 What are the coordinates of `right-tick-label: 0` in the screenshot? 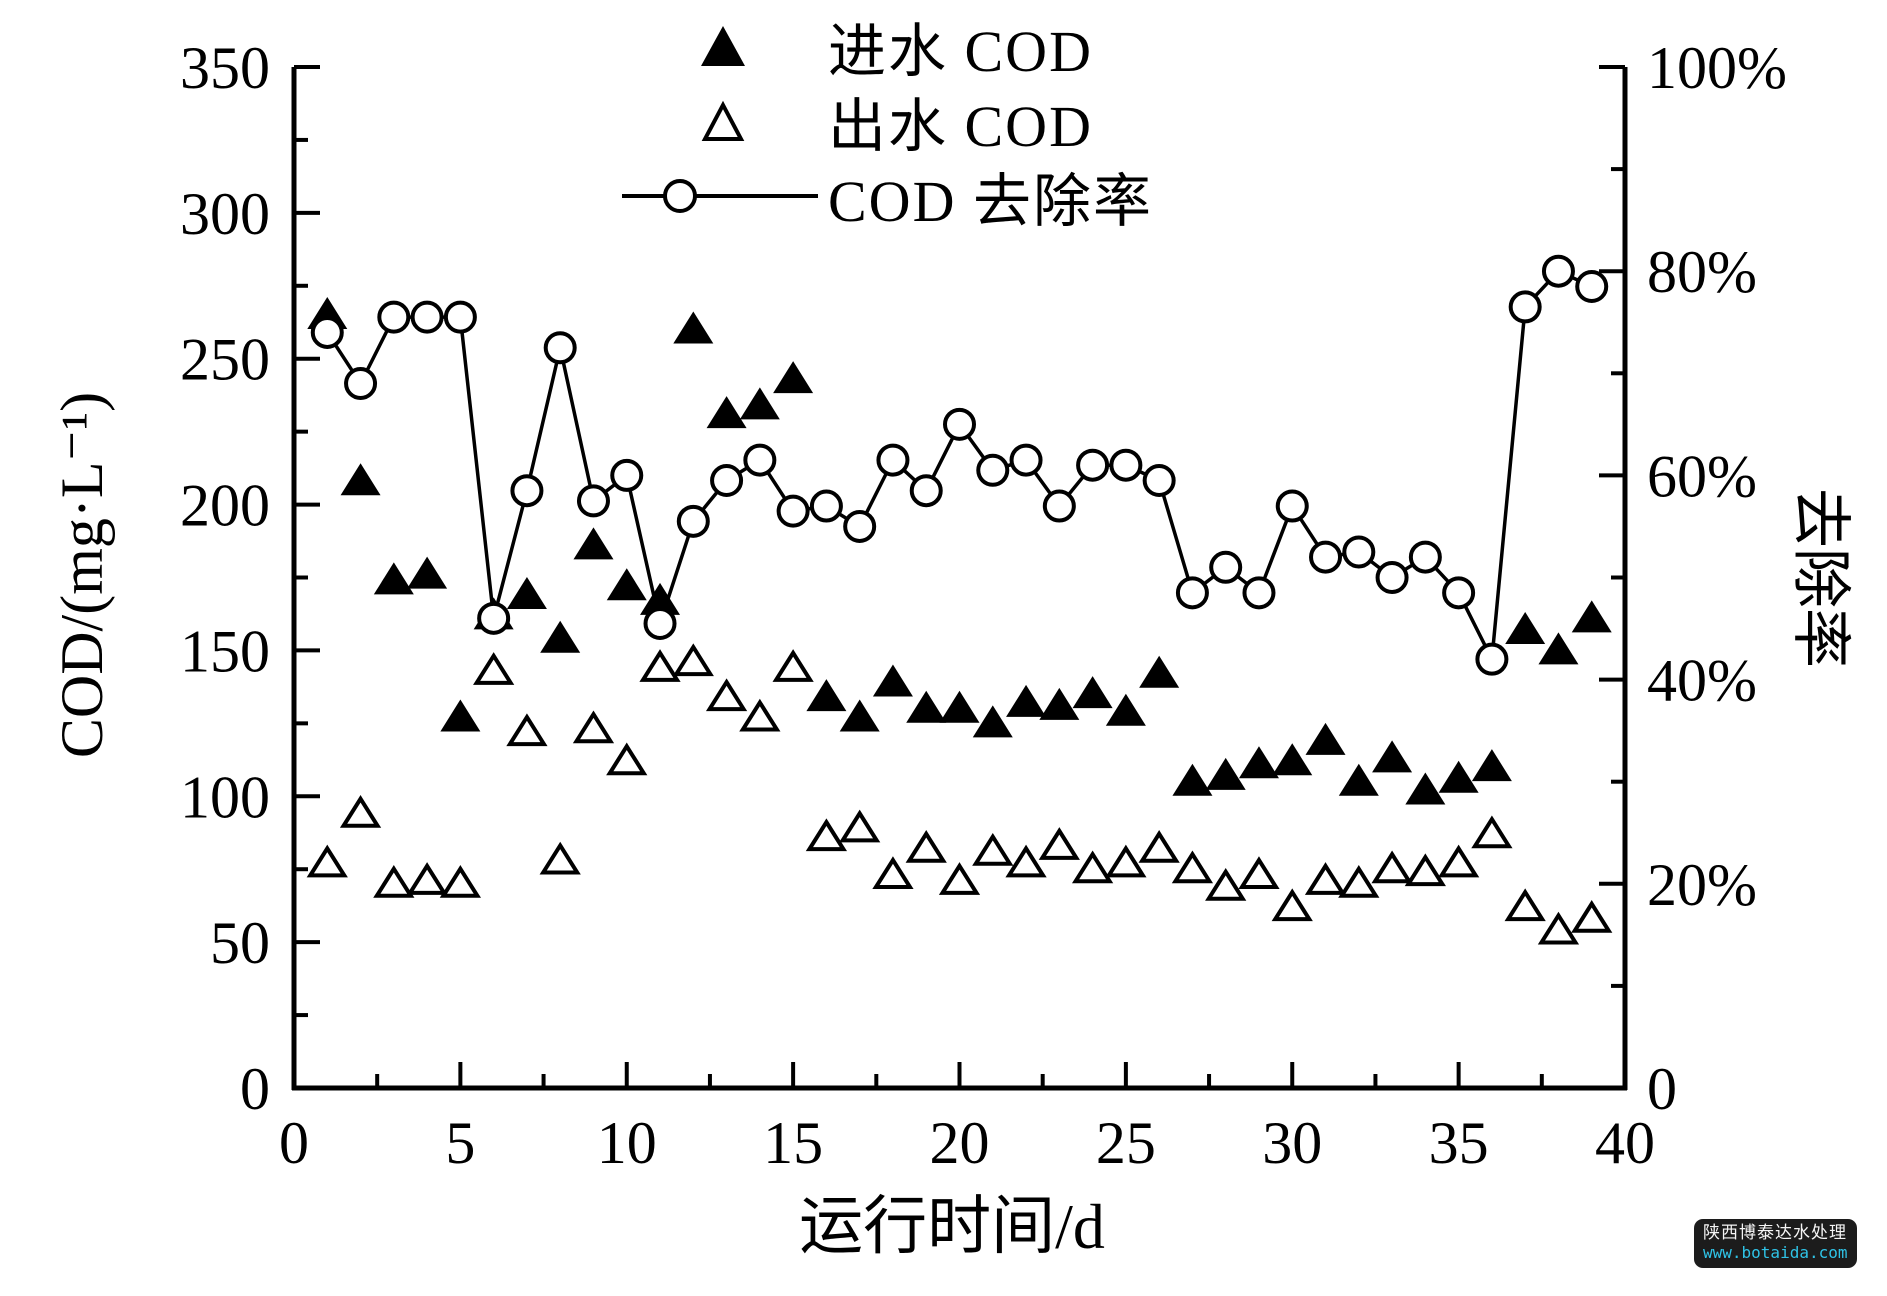 It's located at (1662, 1089).